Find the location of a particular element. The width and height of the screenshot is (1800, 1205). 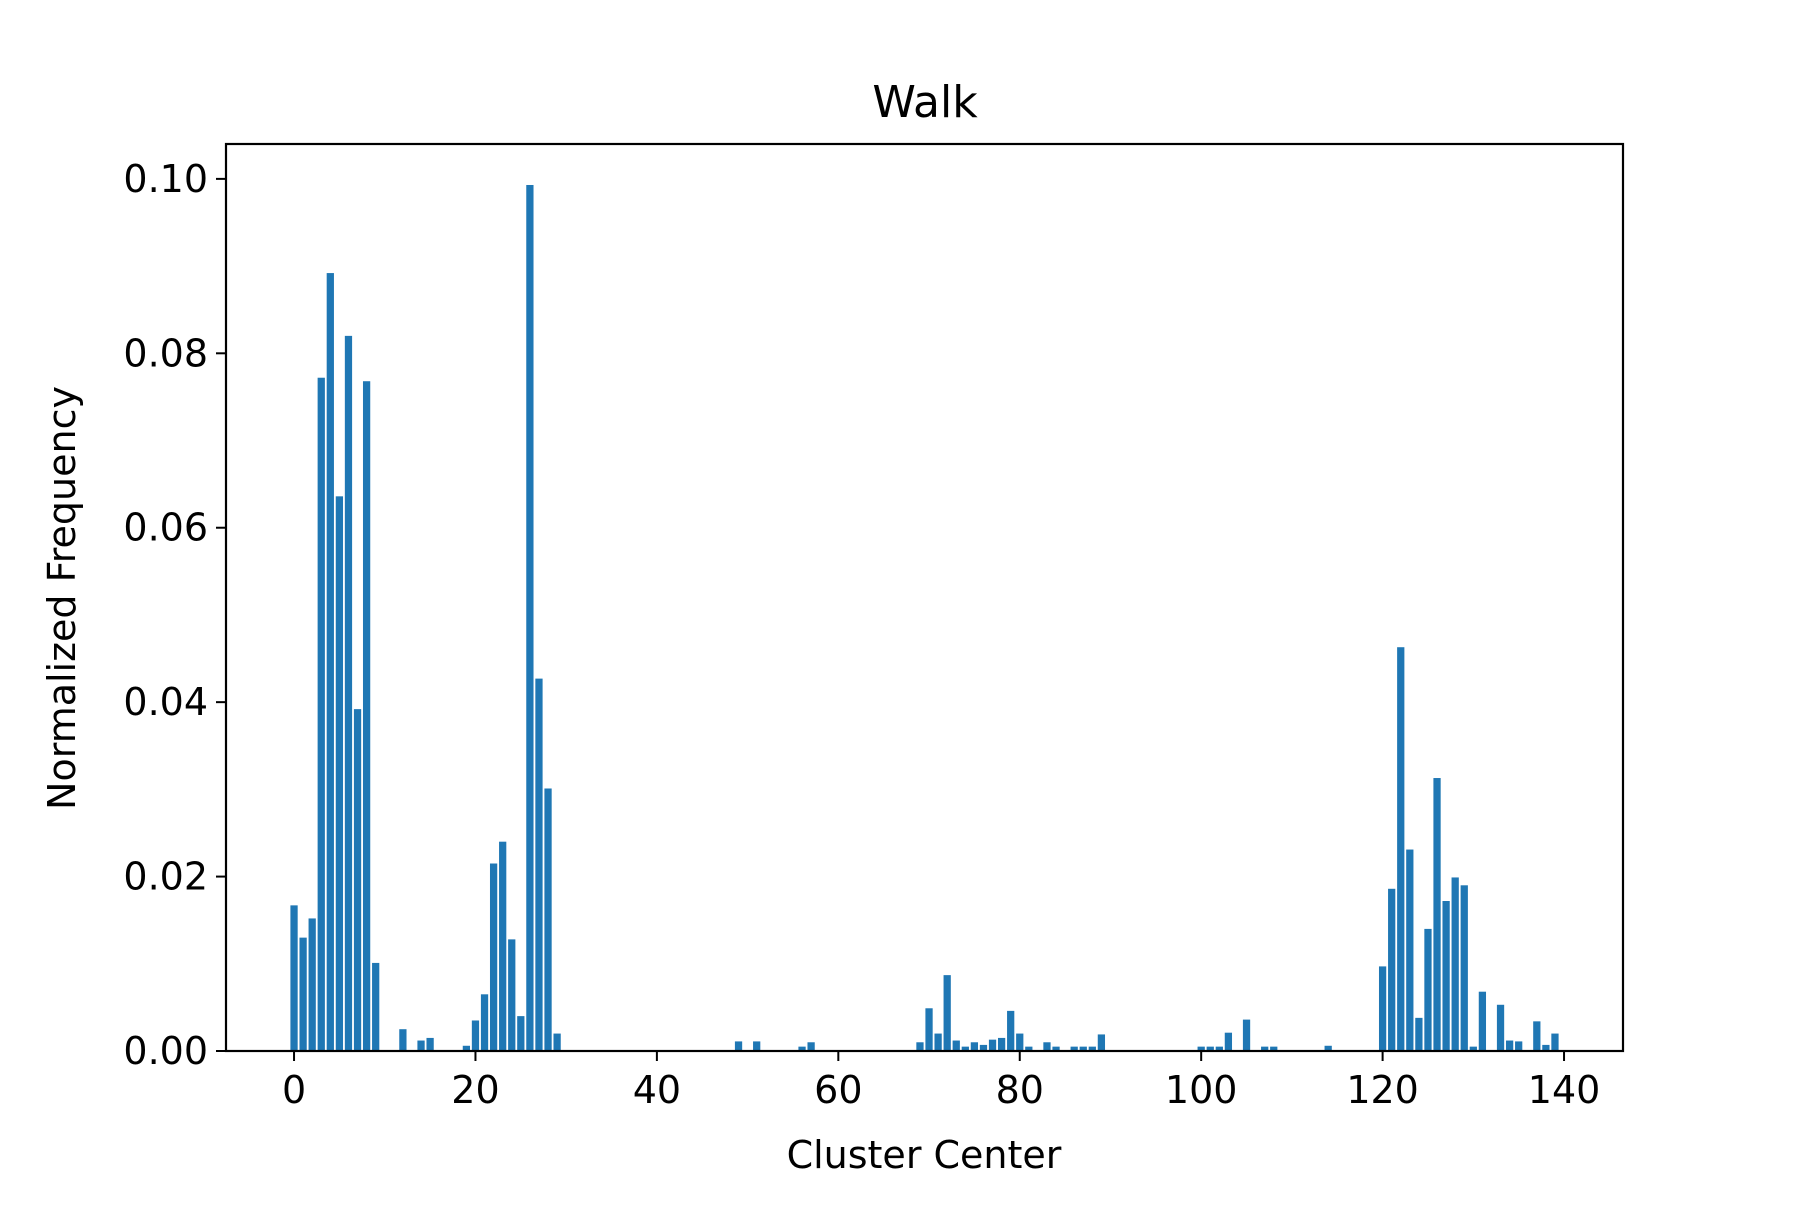

x-tick-label: 0 is located at coordinates (294, 1090).